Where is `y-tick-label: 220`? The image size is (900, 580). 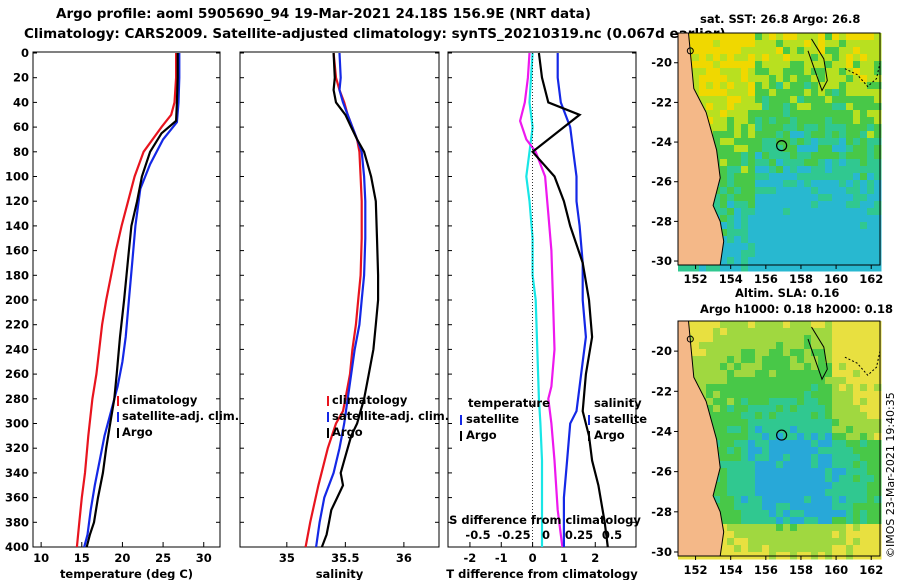 y-tick-label: 220 is located at coordinates (17, 325).